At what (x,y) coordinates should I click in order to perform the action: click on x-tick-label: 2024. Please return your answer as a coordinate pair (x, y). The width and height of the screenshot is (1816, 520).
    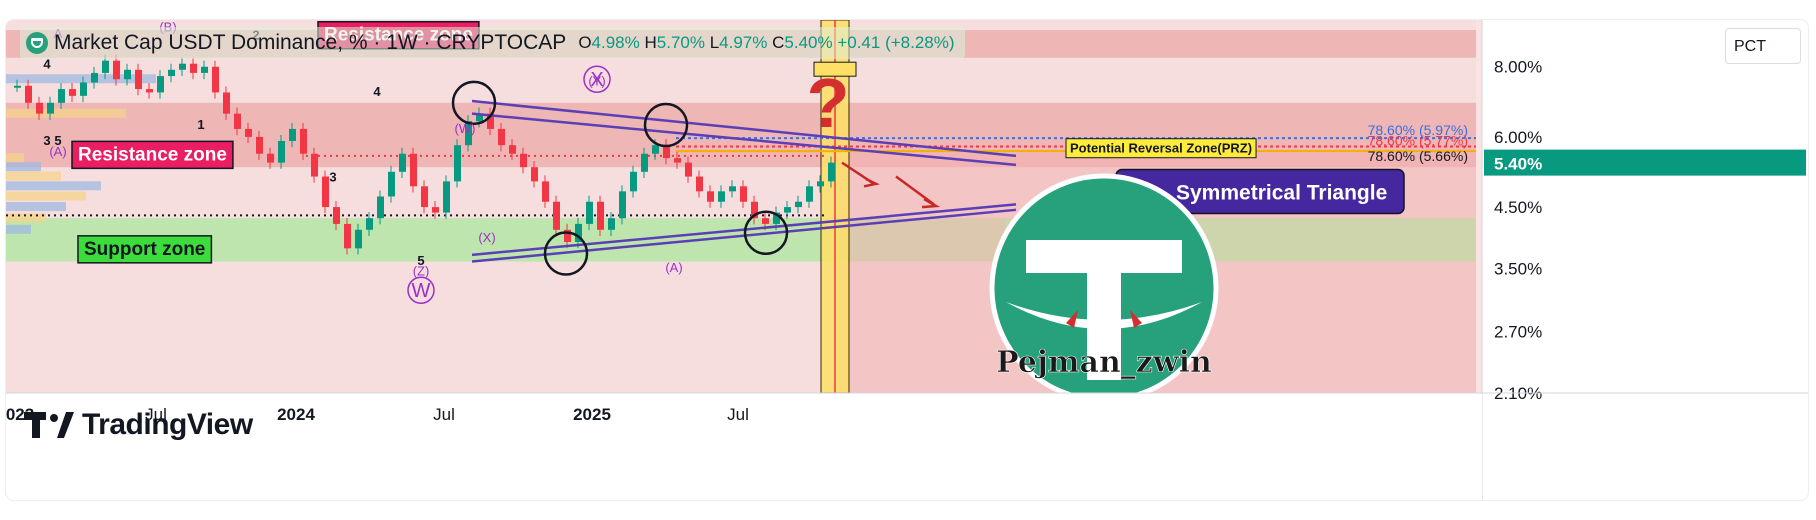
    Looking at the image, I should click on (296, 414).